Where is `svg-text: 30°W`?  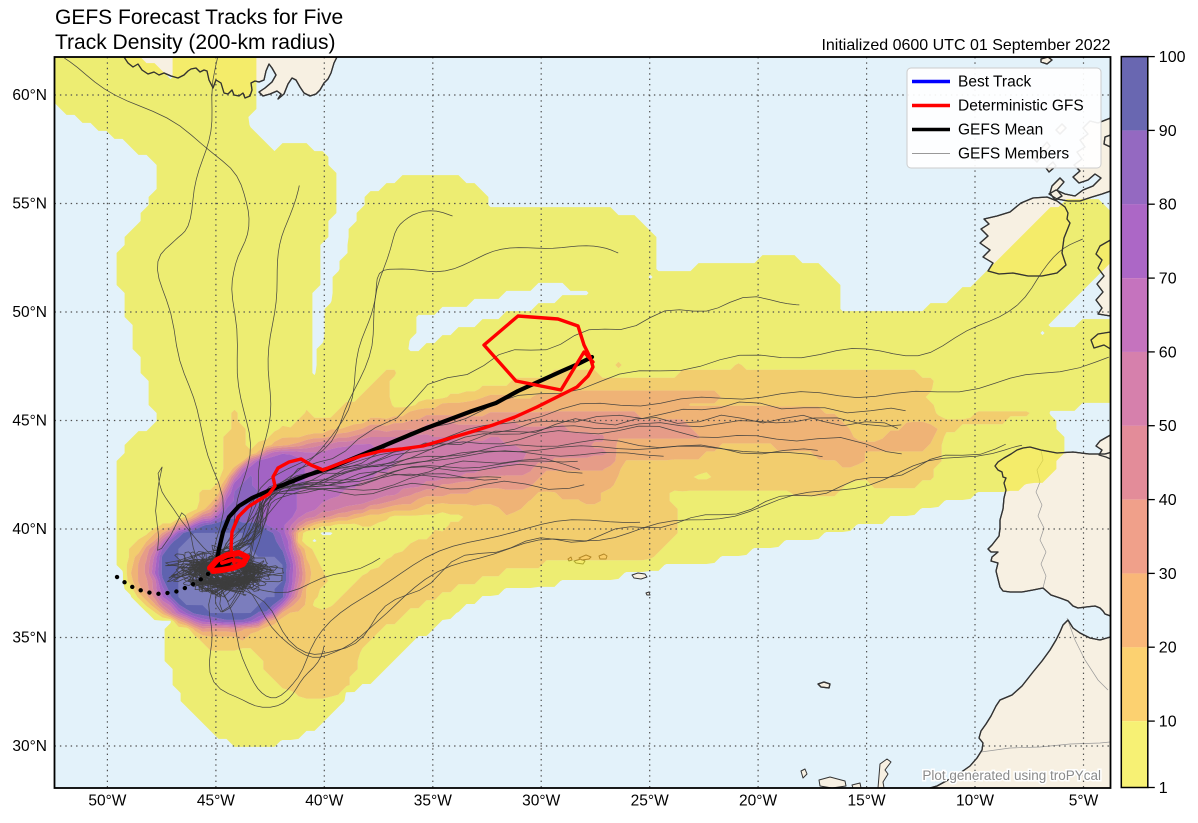 svg-text: 30°W is located at coordinates (541, 801).